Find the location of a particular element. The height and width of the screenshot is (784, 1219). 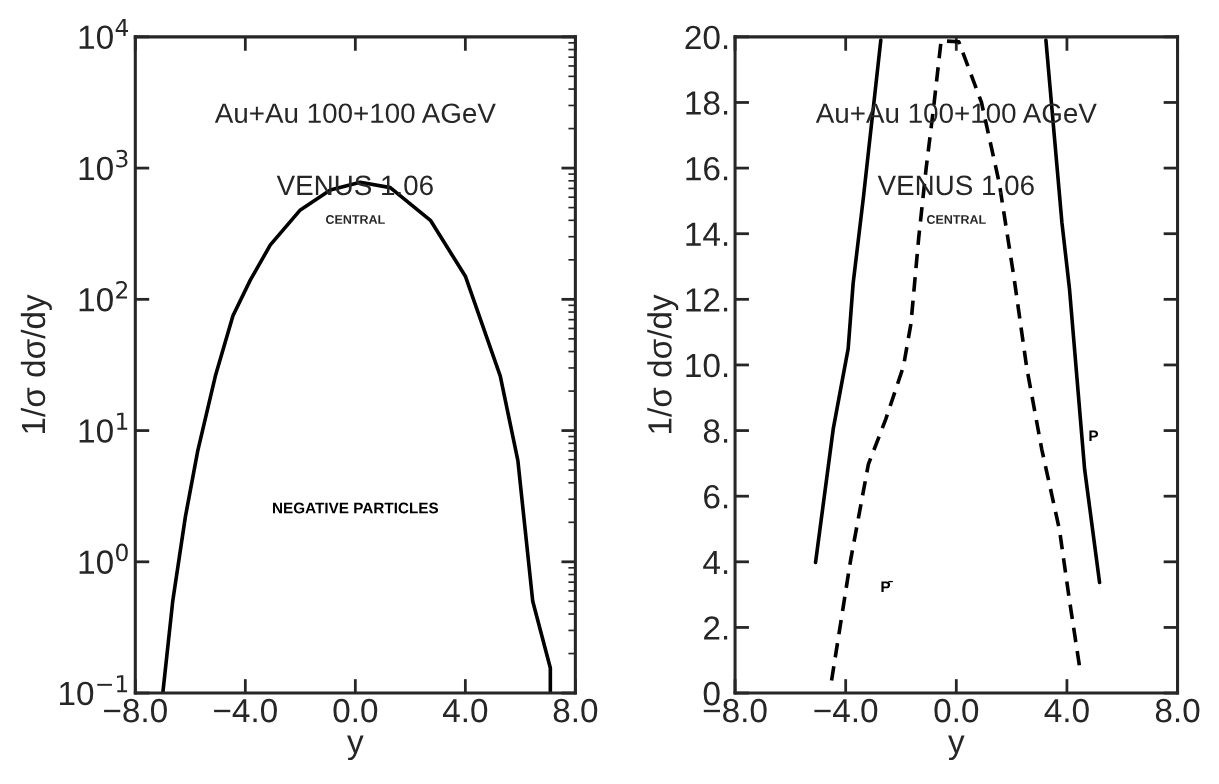

annotation: Au+Au 100+100 AGeV is located at coordinates (355, 113).